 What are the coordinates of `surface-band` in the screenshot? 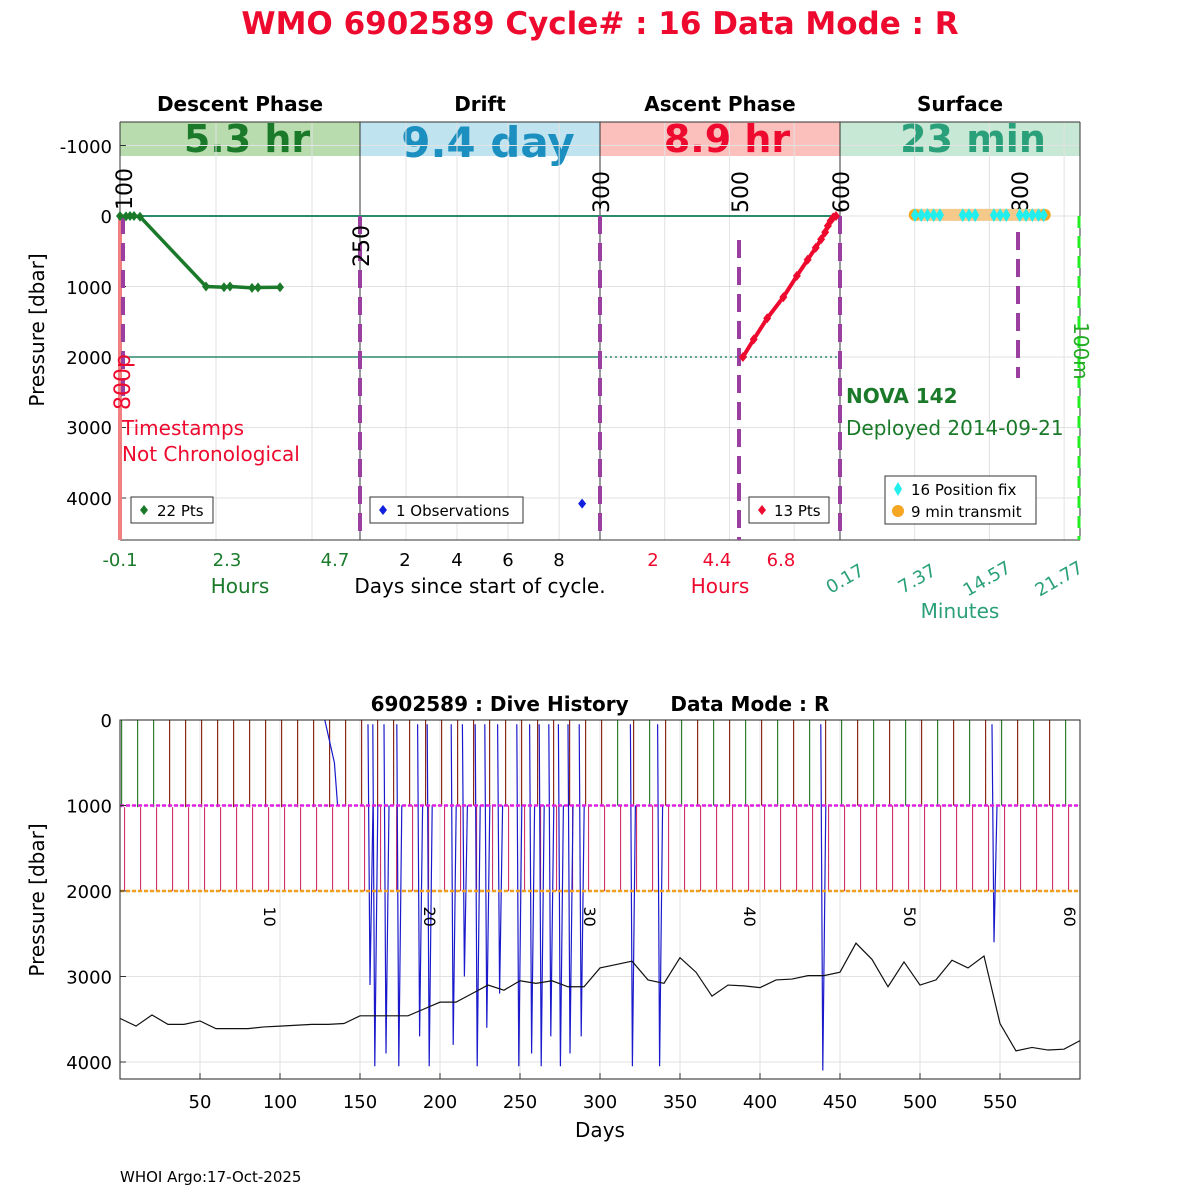 It's located at (960, 139).